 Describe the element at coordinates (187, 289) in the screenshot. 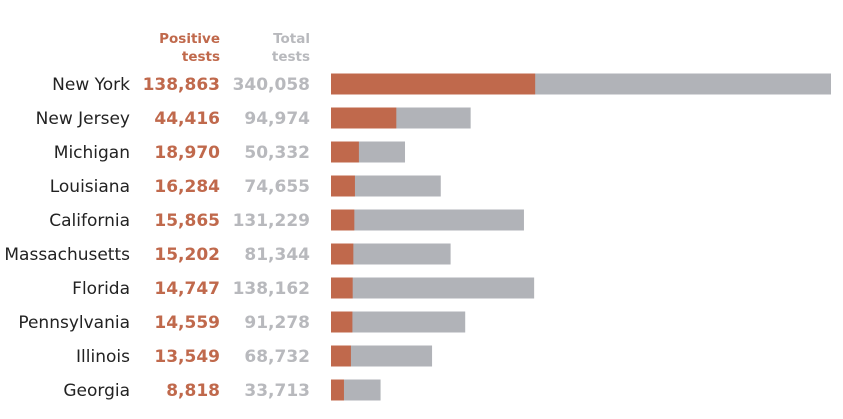

I see `positive-tests-value: 14,747` at that location.